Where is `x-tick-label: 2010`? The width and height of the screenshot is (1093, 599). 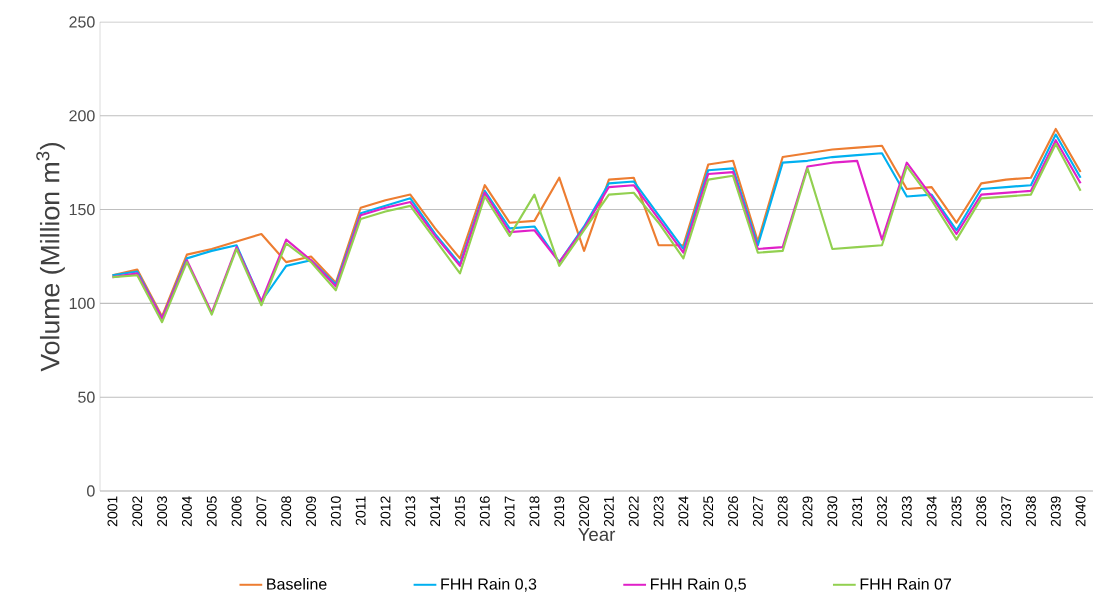
x-tick-label: 2010 is located at coordinates (335, 511).